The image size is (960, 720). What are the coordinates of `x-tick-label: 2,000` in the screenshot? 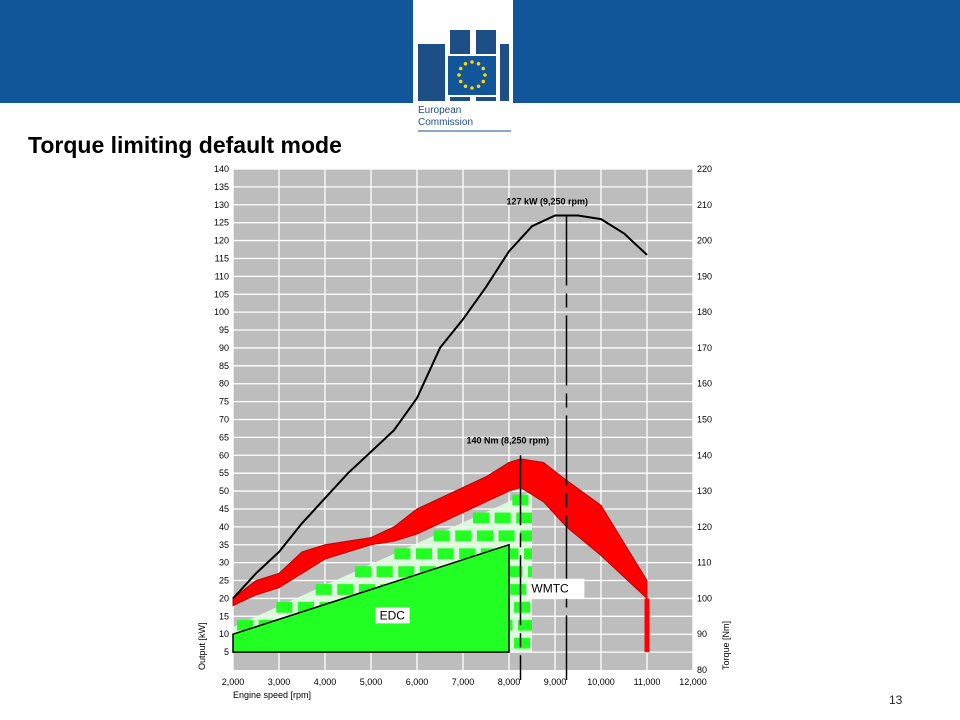 It's located at (233, 682).